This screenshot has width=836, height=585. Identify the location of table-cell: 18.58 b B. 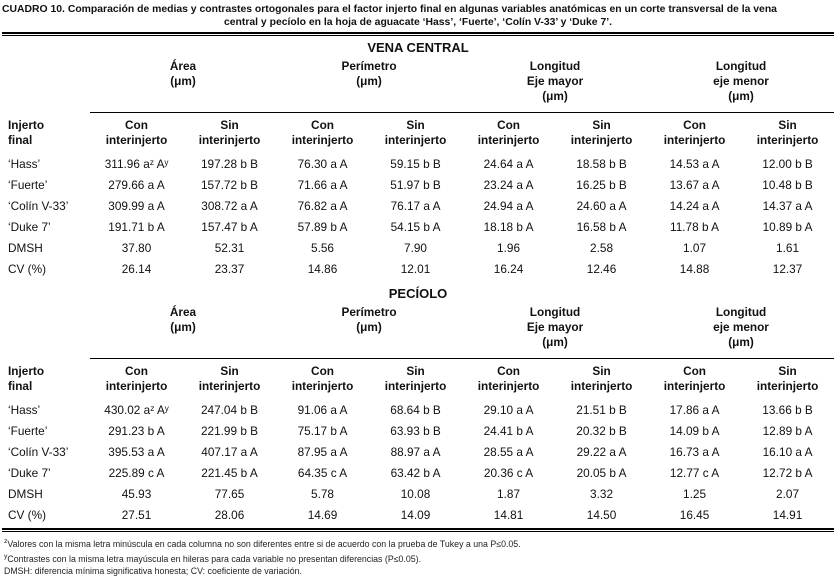
(601, 163).